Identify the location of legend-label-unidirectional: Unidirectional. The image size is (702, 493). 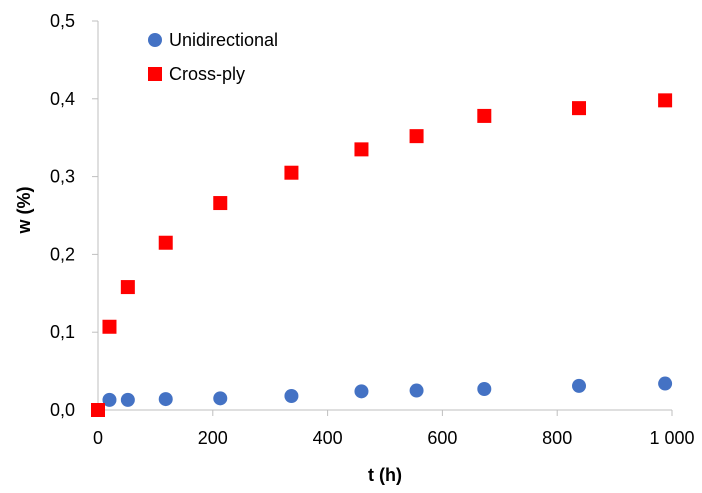
(223, 40).